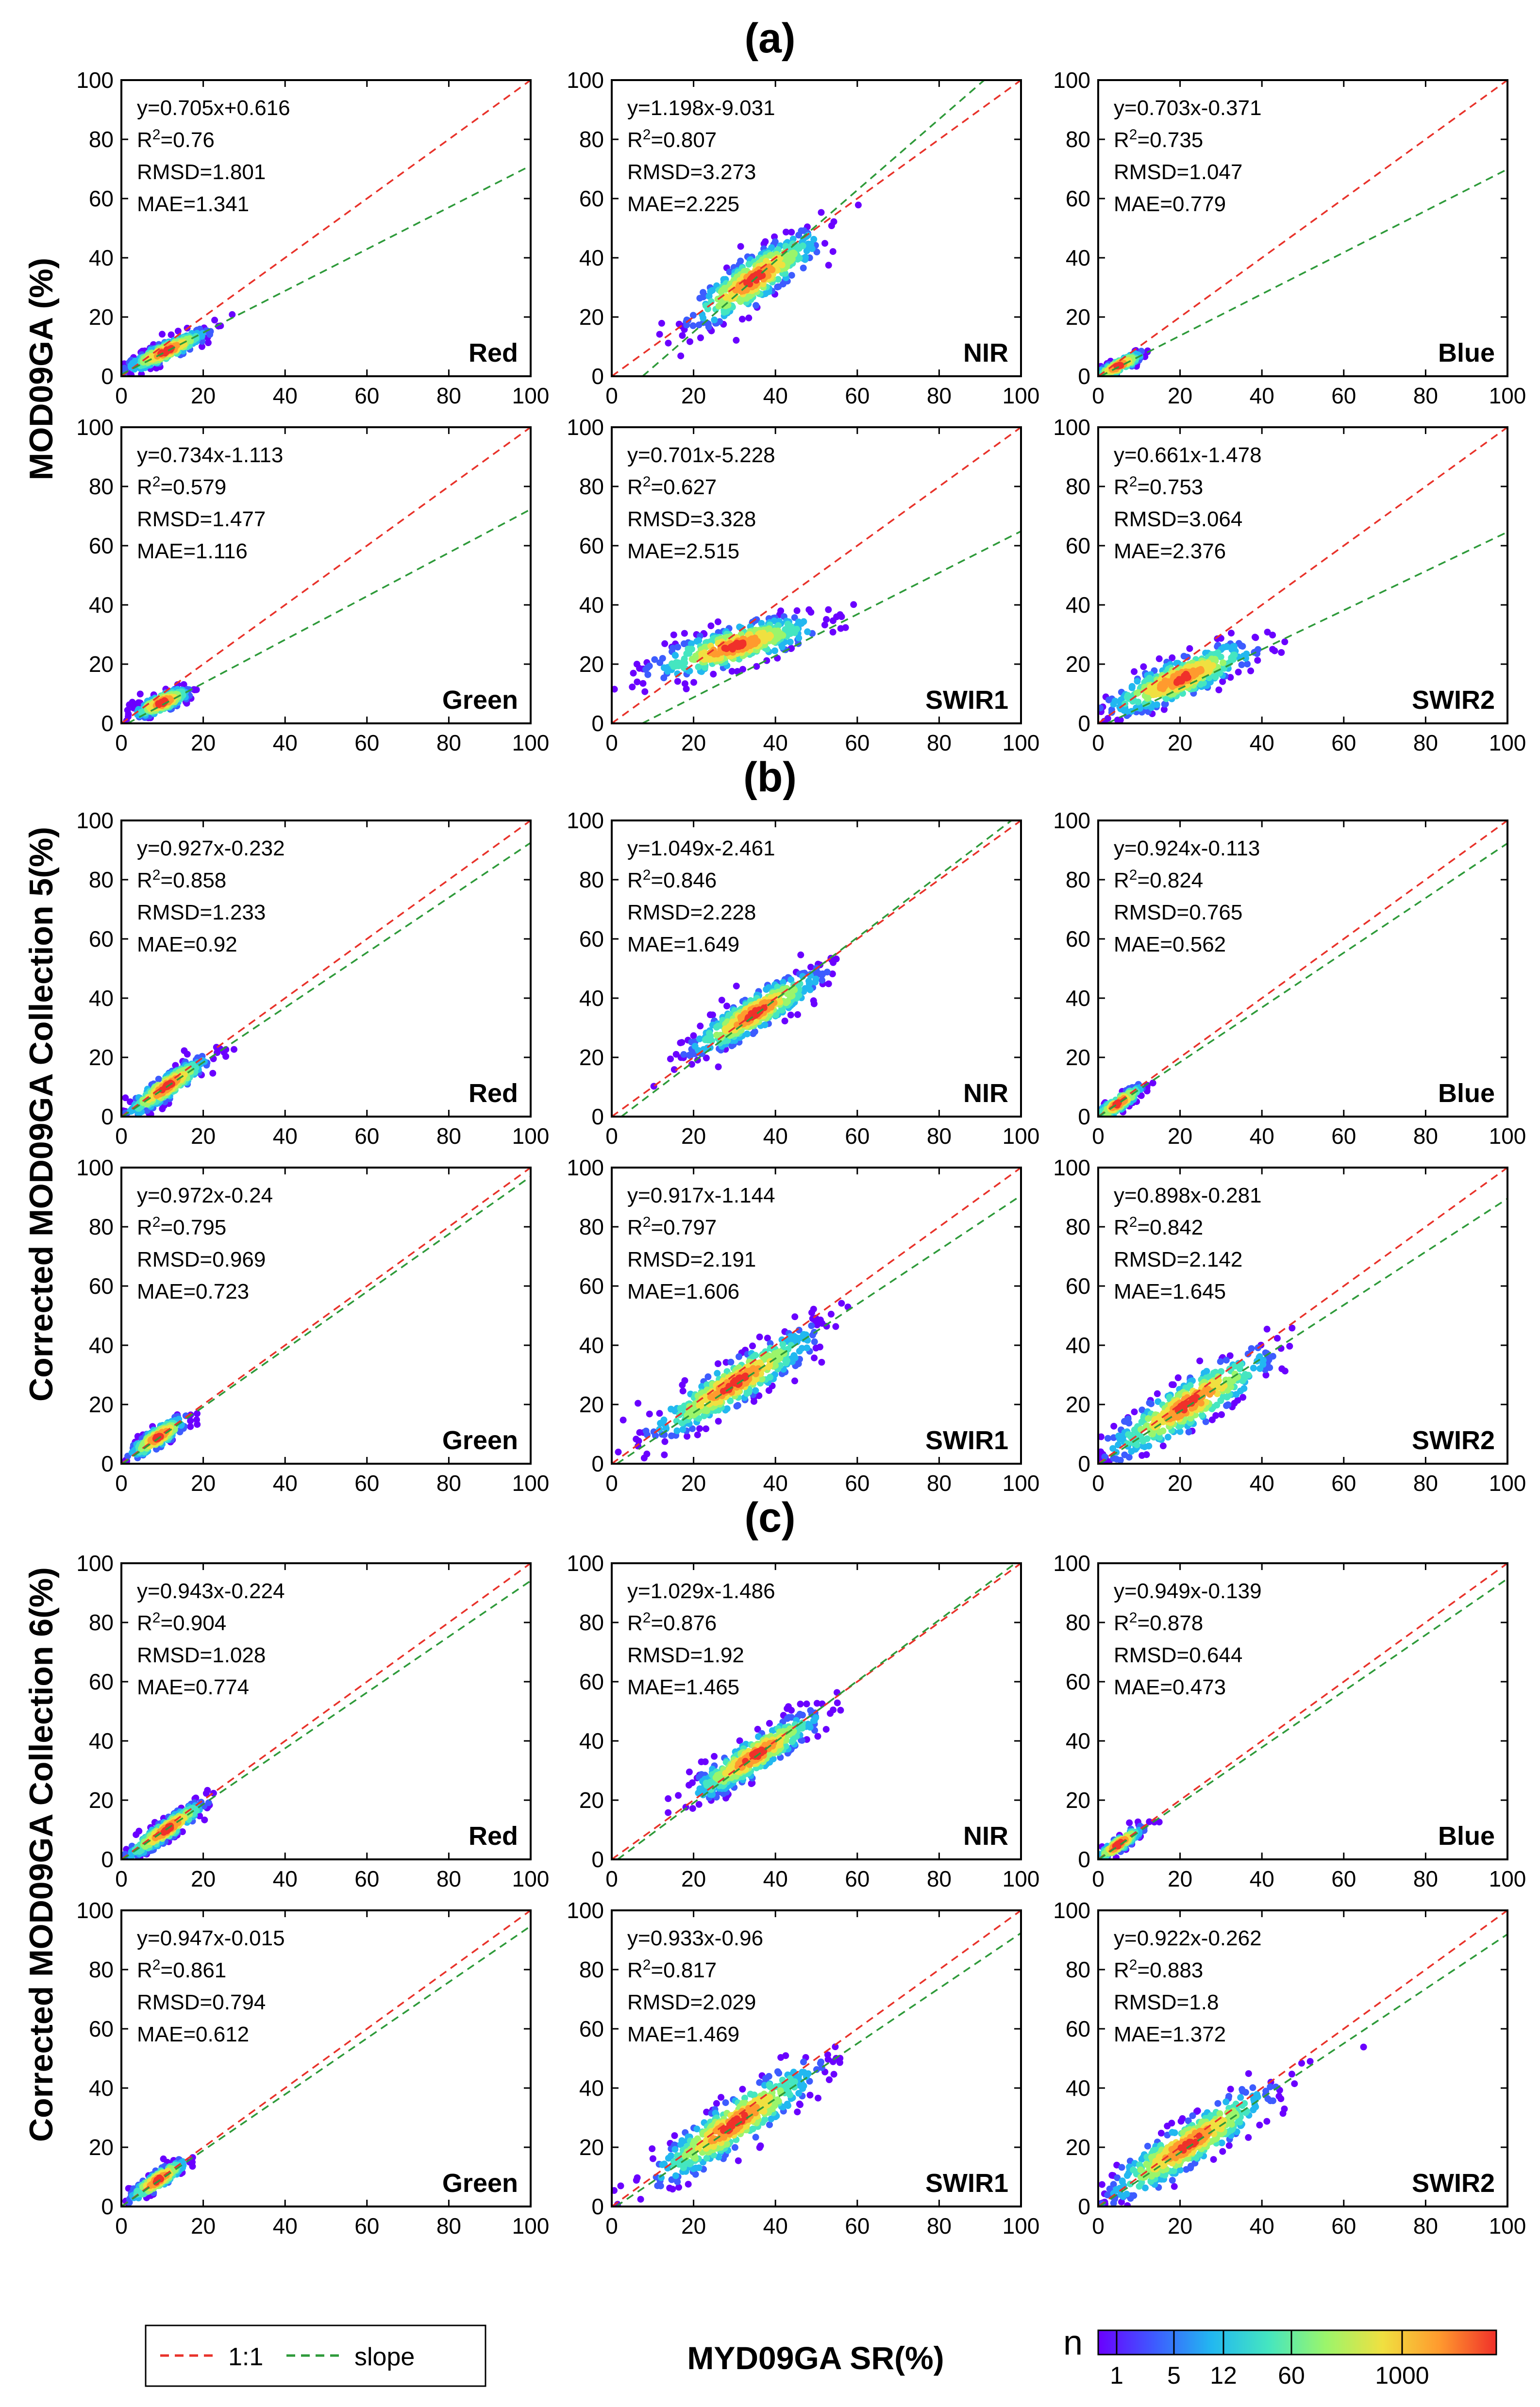  Describe the element at coordinates (1466, 1093) in the screenshot. I see `band-label: Blue` at that location.